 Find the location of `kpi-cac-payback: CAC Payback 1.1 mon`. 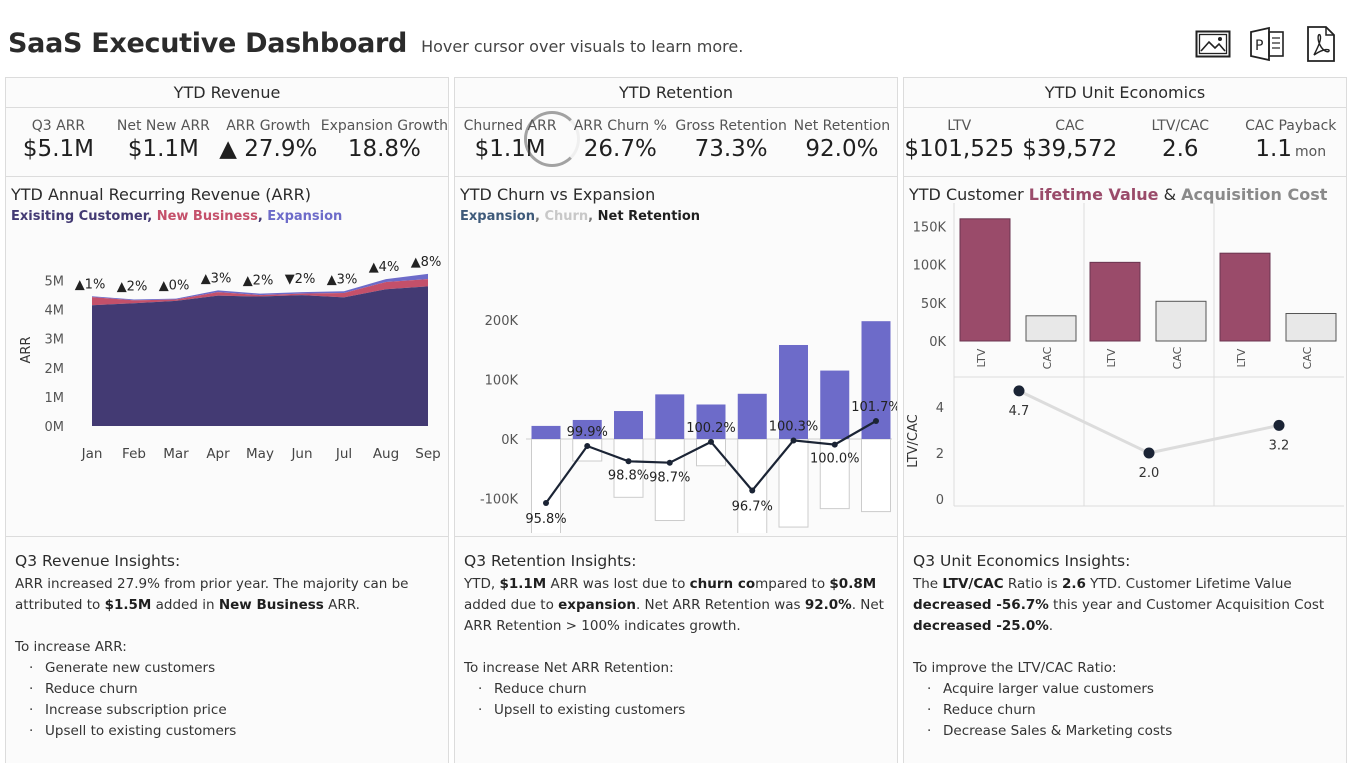

kpi-cac-payback: CAC Payback 1.1 mon is located at coordinates (1291, 142).